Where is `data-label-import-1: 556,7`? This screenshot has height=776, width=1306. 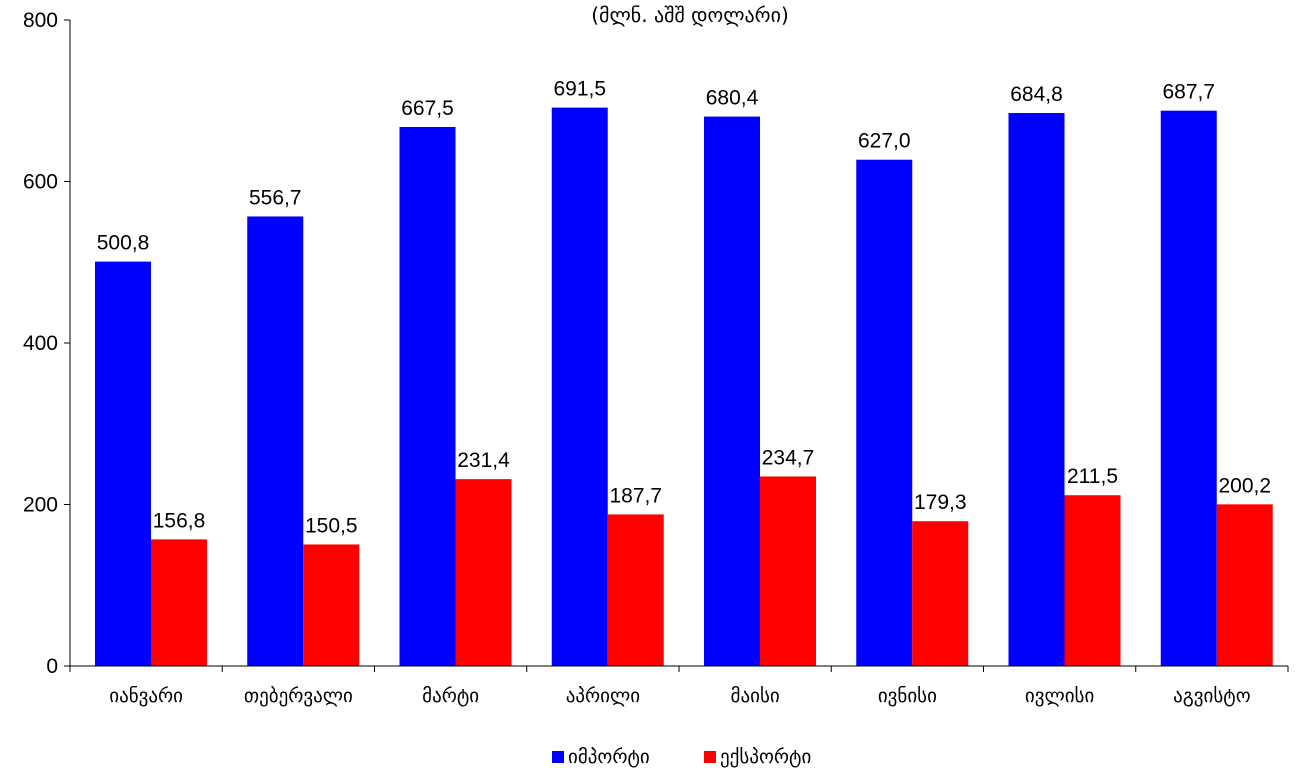 data-label-import-1: 556,7 is located at coordinates (275, 197).